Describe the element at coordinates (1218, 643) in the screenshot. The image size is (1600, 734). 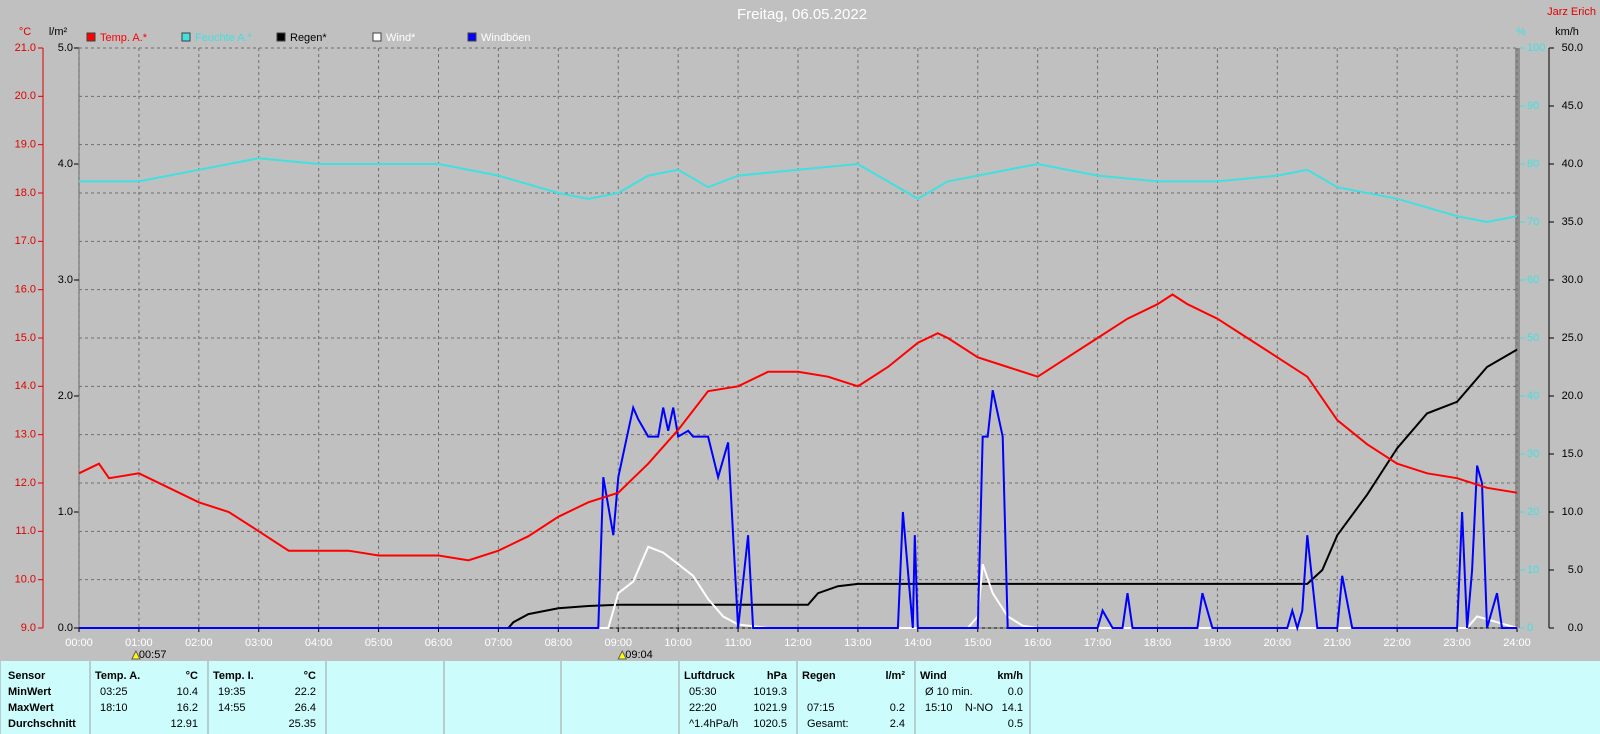
I see `x-tick-label: 19:00` at that location.